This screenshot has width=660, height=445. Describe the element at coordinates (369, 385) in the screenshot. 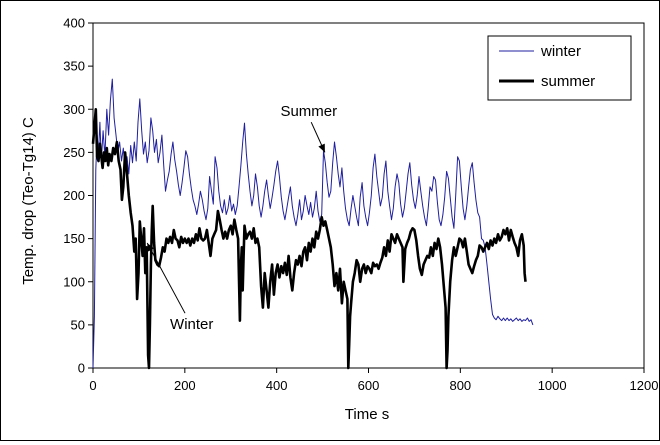

I see `x-tick-label: 600` at that location.